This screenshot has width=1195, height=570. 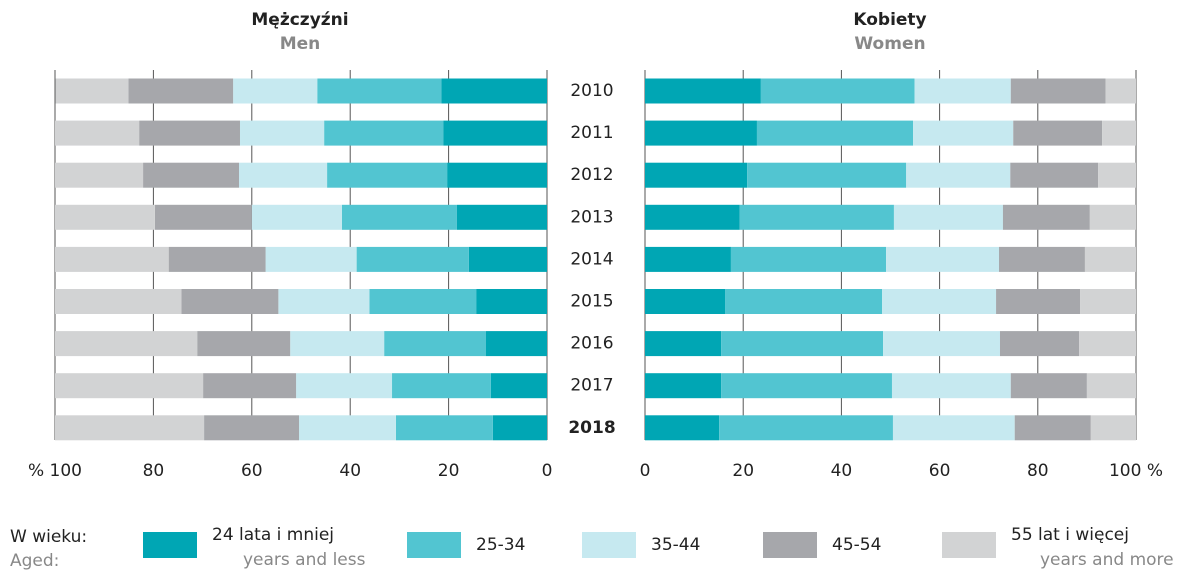 I want to click on legend-label: 45-54, so click(x=856, y=545).